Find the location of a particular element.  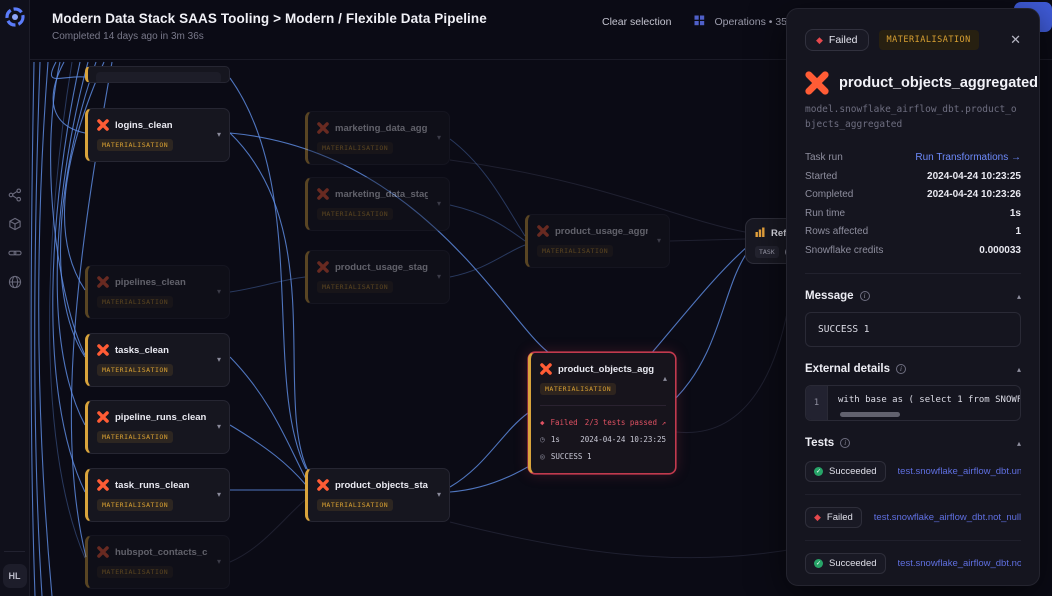

graph-node-task-runs-clean: task_runs_clean ▾ MATERIALISATION is located at coordinates (157, 495).